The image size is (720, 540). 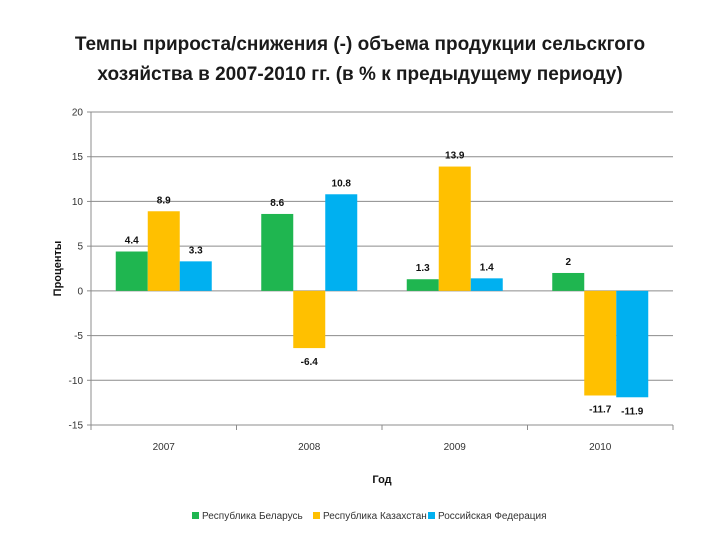 What do you see at coordinates (455, 447) in the screenshot?
I see `x-tick-label: 2009` at bounding box center [455, 447].